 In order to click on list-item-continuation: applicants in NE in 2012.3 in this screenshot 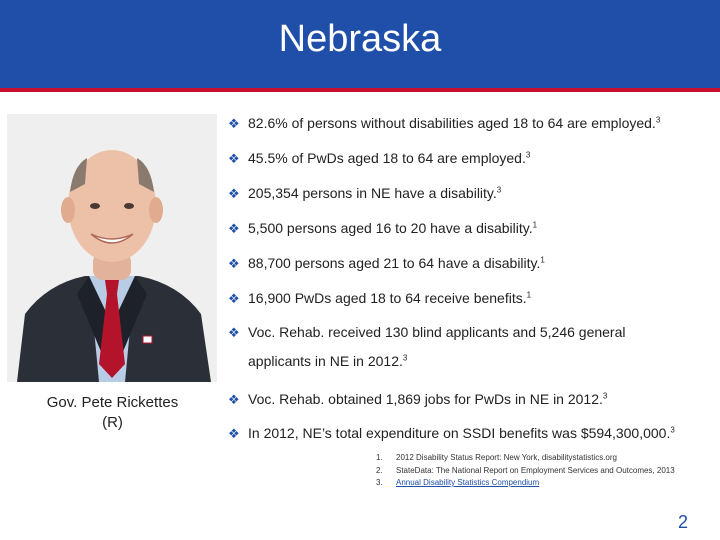, I will do `click(328, 361)`.